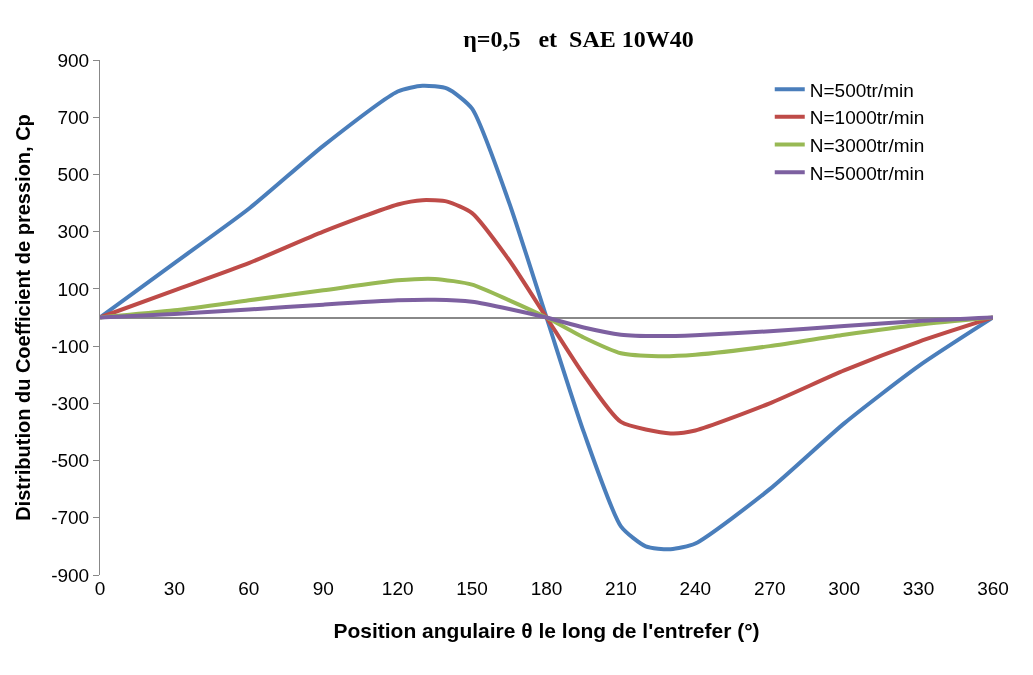 Image resolution: width=1033 pixels, height=675 pixels. Describe the element at coordinates (546, 631) in the screenshot. I see `x-axis-title: Position angulaire θ le long de l'entrefer (°)` at that location.